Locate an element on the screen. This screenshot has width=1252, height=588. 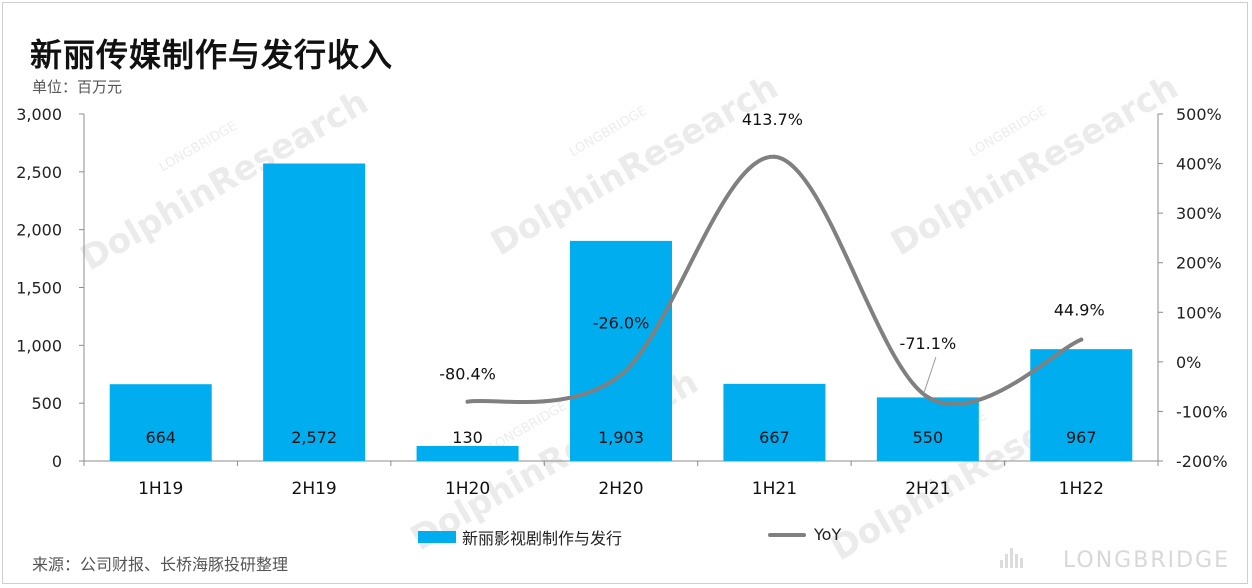
yoy-value-label: -26.0% is located at coordinates (621, 323).